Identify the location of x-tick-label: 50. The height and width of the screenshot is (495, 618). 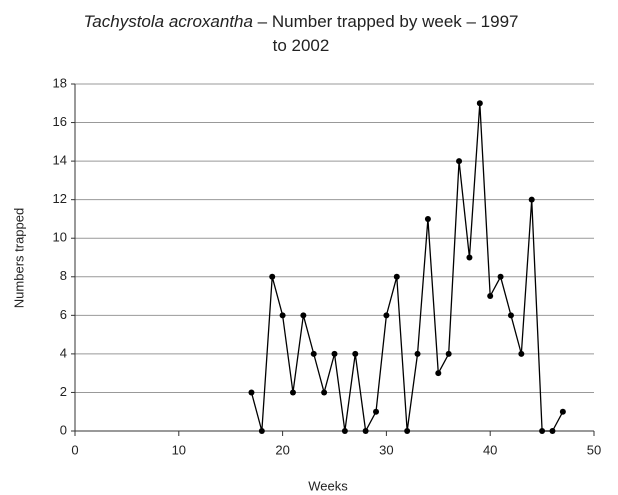
(594, 449).